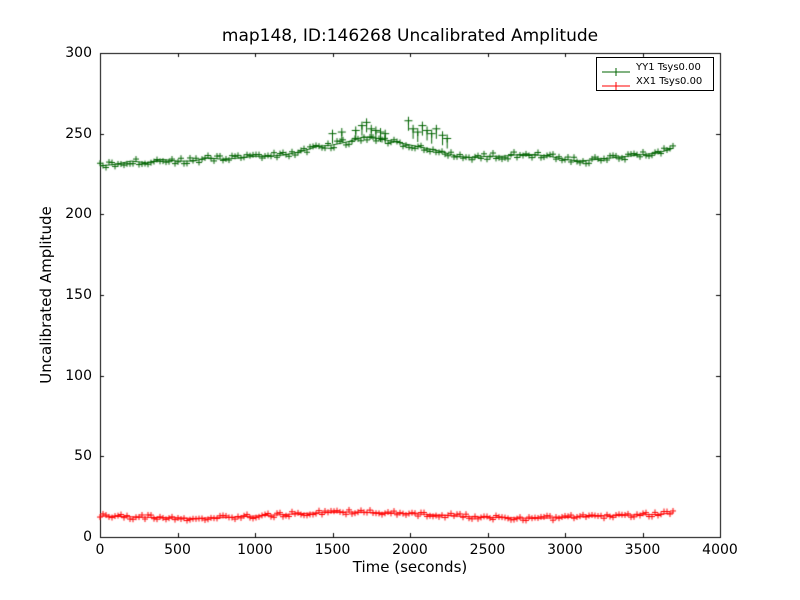 Image resolution: width=800 pixels, height=600 pixels. I want to click on legend-label-yy1: YY1 Tsys0.00, so click(668, 67).